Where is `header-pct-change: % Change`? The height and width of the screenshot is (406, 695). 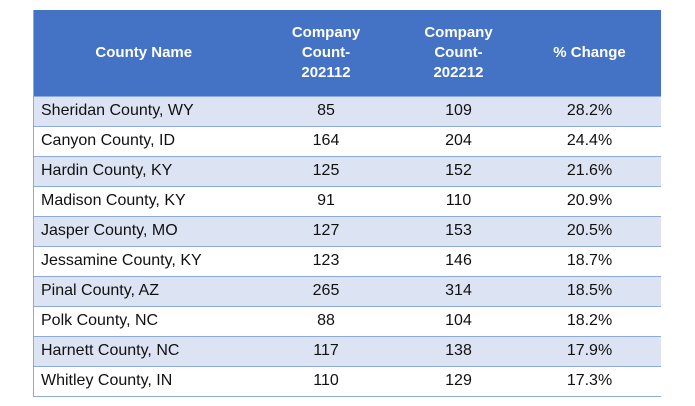
header-pct-change: % Change is located at coordinates (589, 53).